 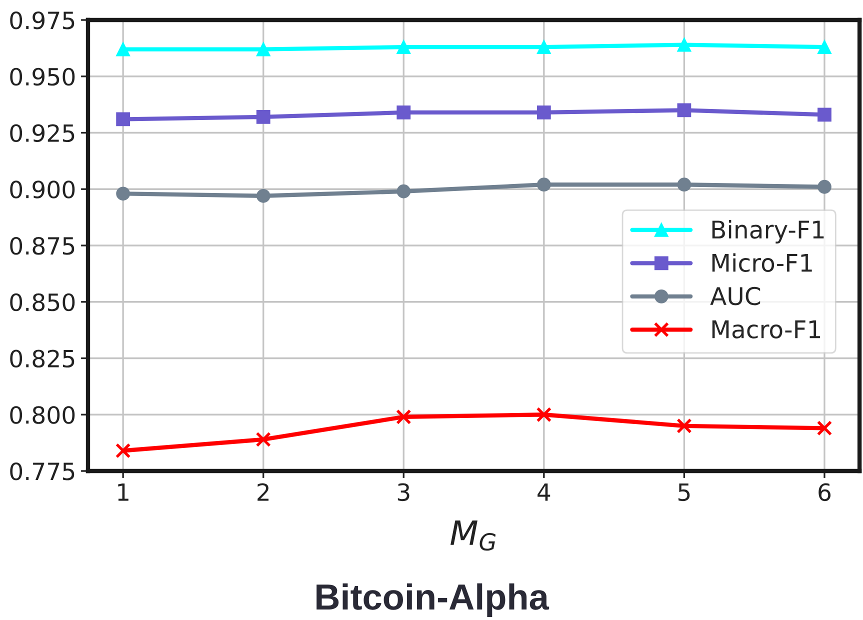 What do you see at coordinates (433, 600) in the screenshot?
I see `text: Bitcoin-Alpha` at bounding box center [433, 600].